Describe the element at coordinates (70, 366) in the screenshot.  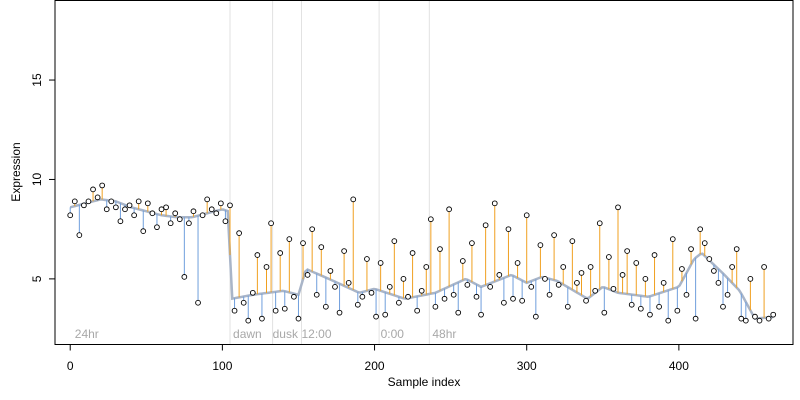
I see `x-tick-label-0: 0` at that location.